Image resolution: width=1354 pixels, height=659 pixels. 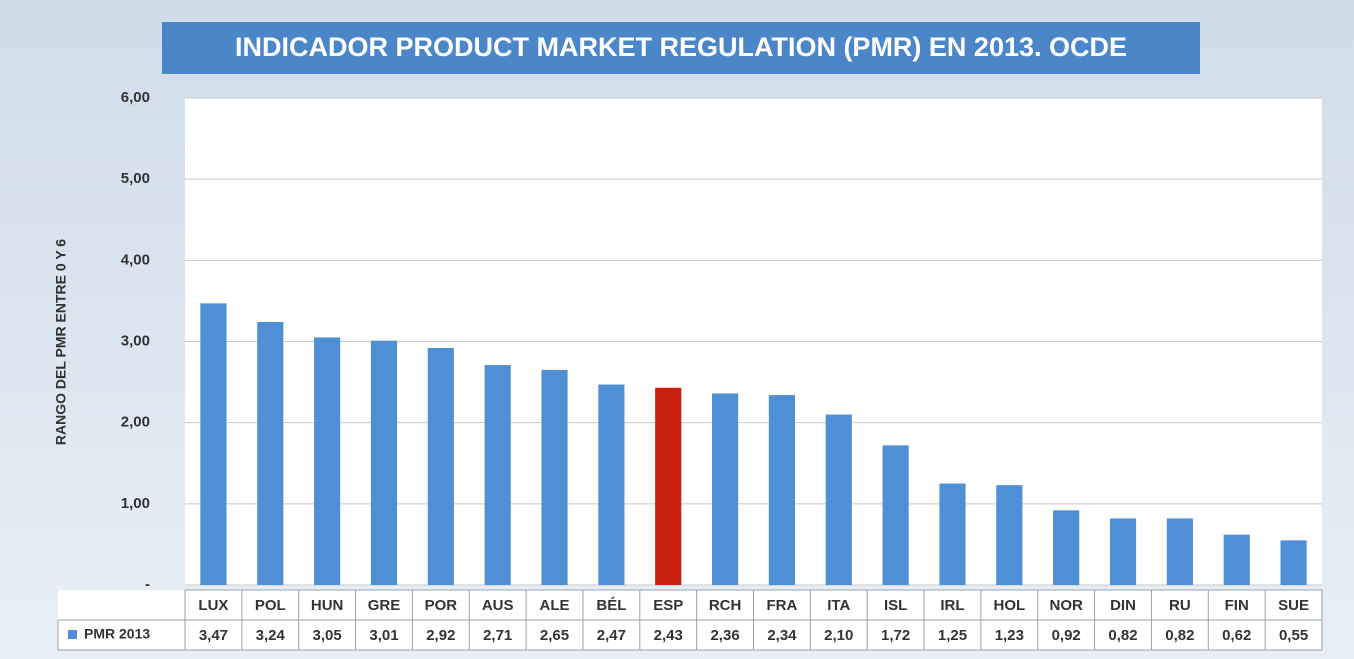 What do you see at coordinates (952, 635) in the screenshot?
I see `value-label: 1,25` at bounding box center [952, 635].